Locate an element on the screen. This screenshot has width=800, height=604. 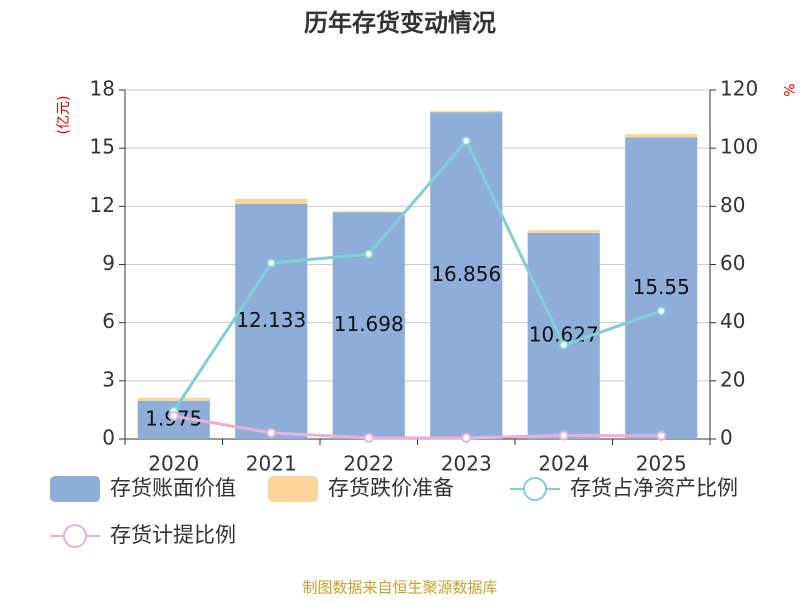
y-tick-label: 0 is located at coordinates (108, 438).